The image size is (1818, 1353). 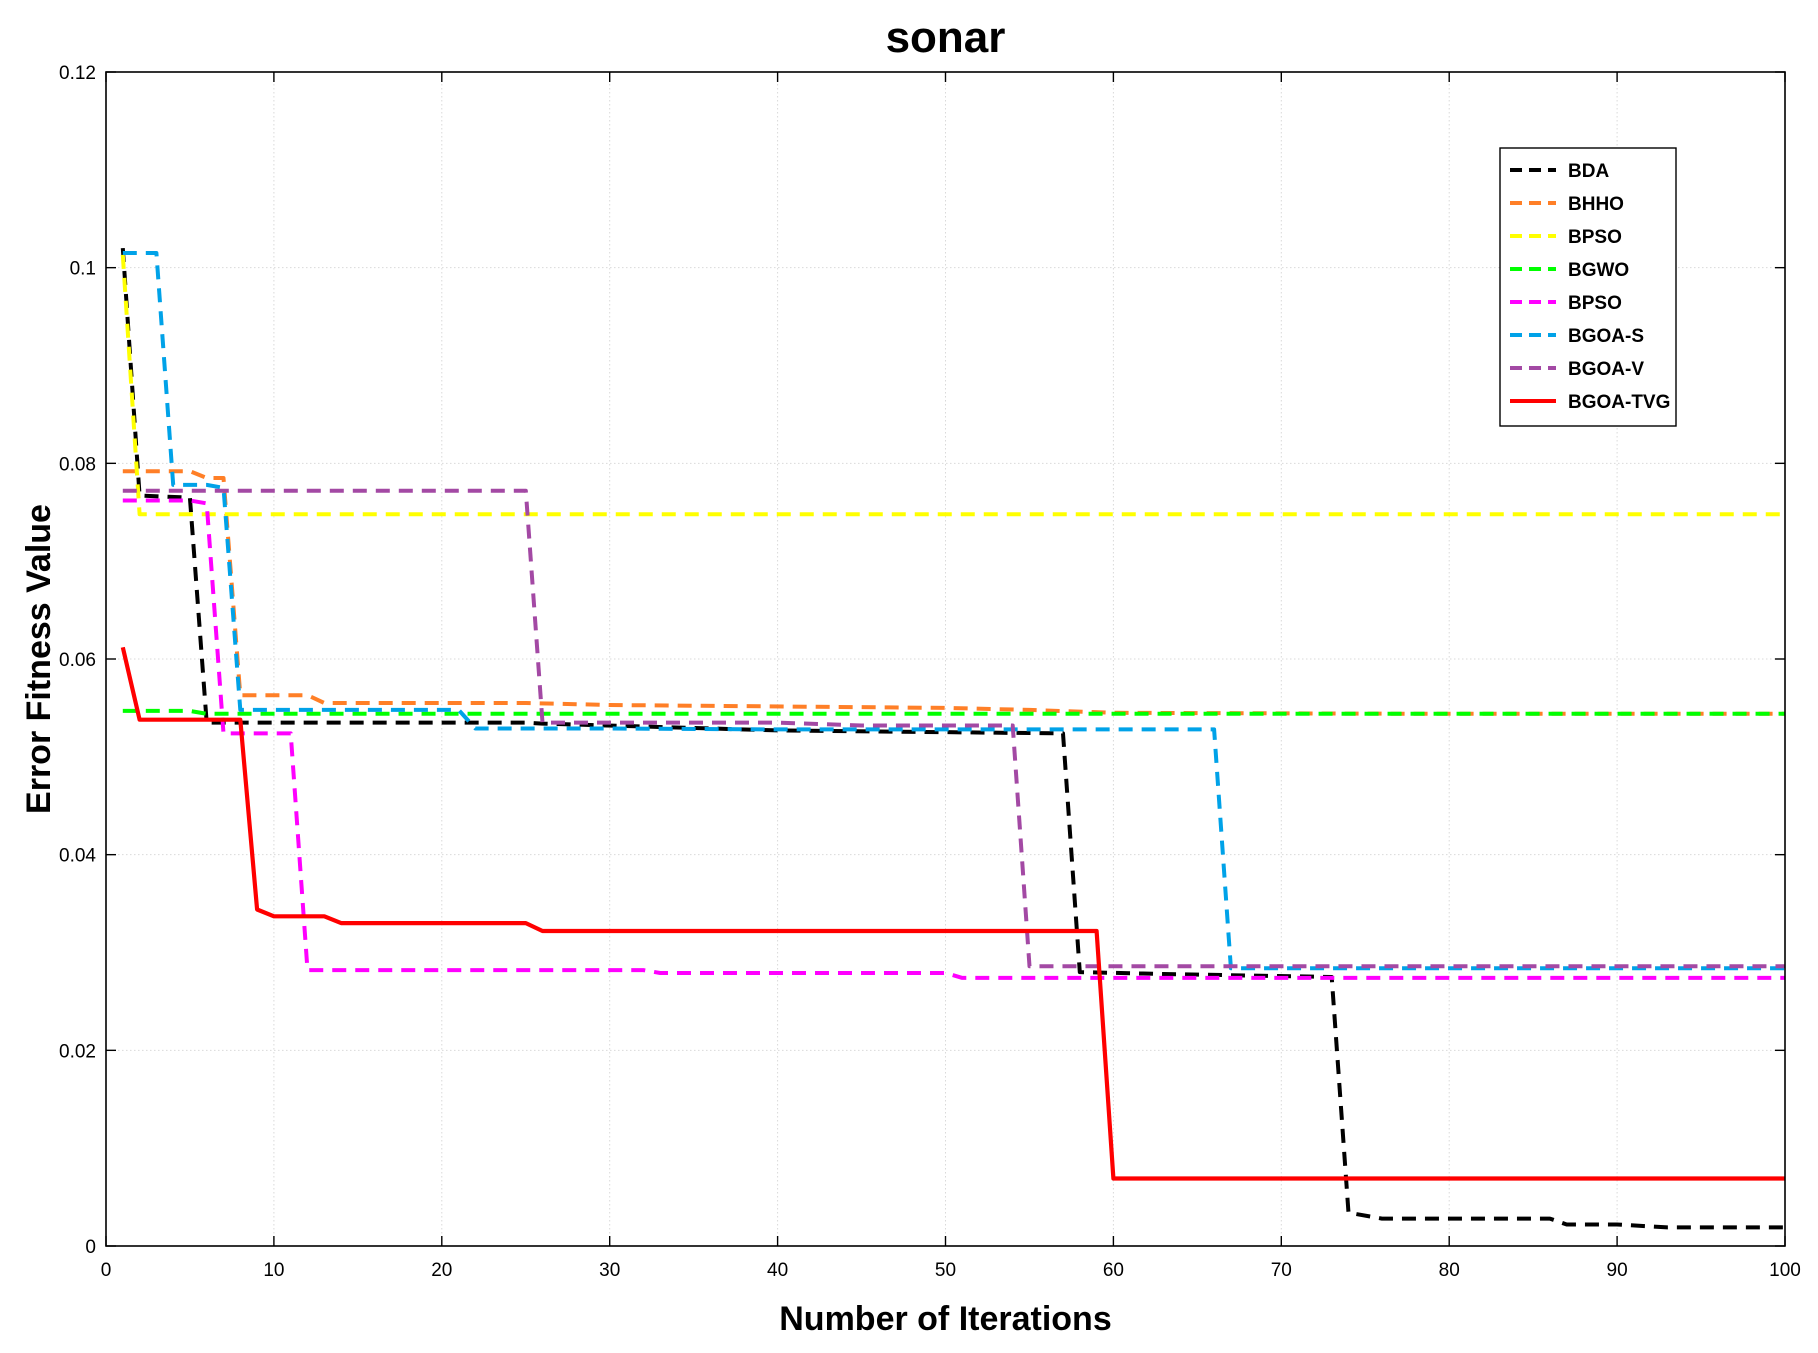 What do you see at coordinates (1113, 1270) in the screenshot?
I see `x-tick-label: 60` at bounding box center [1113, 1270].